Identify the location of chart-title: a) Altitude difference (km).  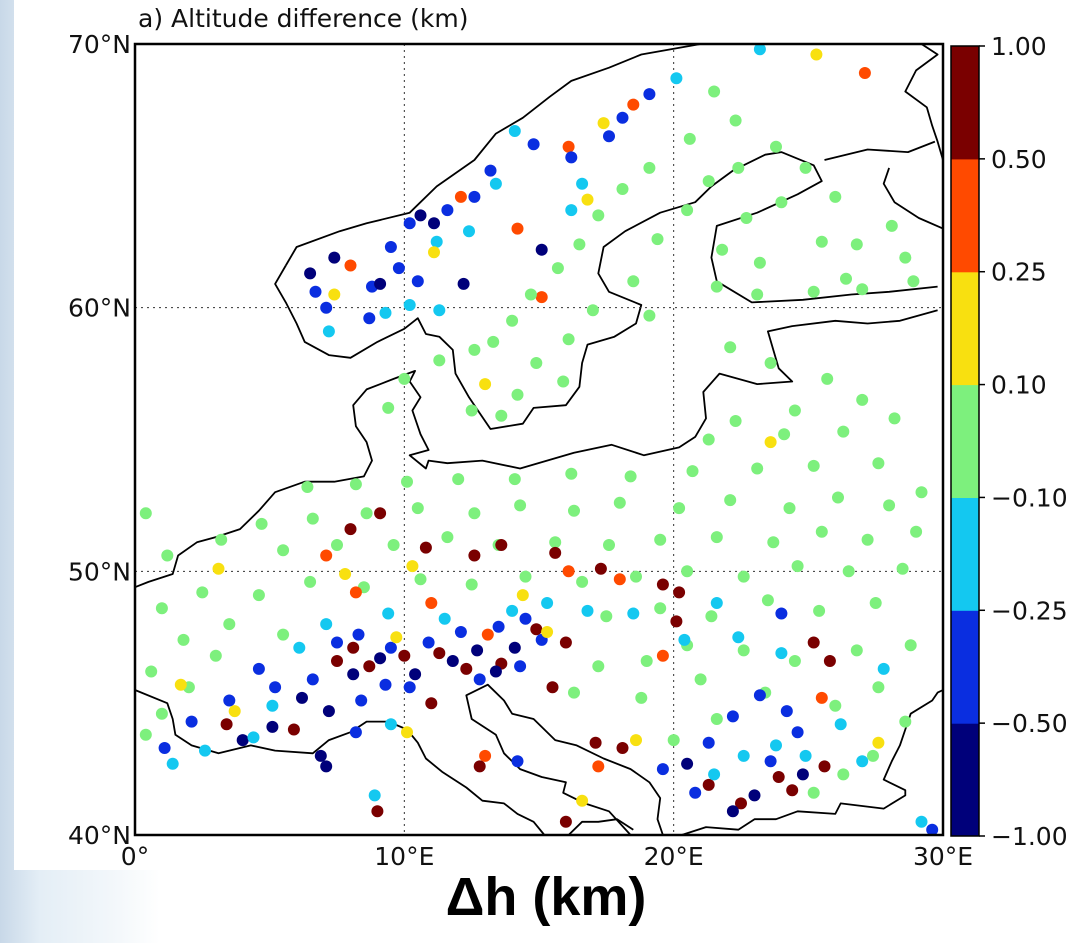
(303, 18).